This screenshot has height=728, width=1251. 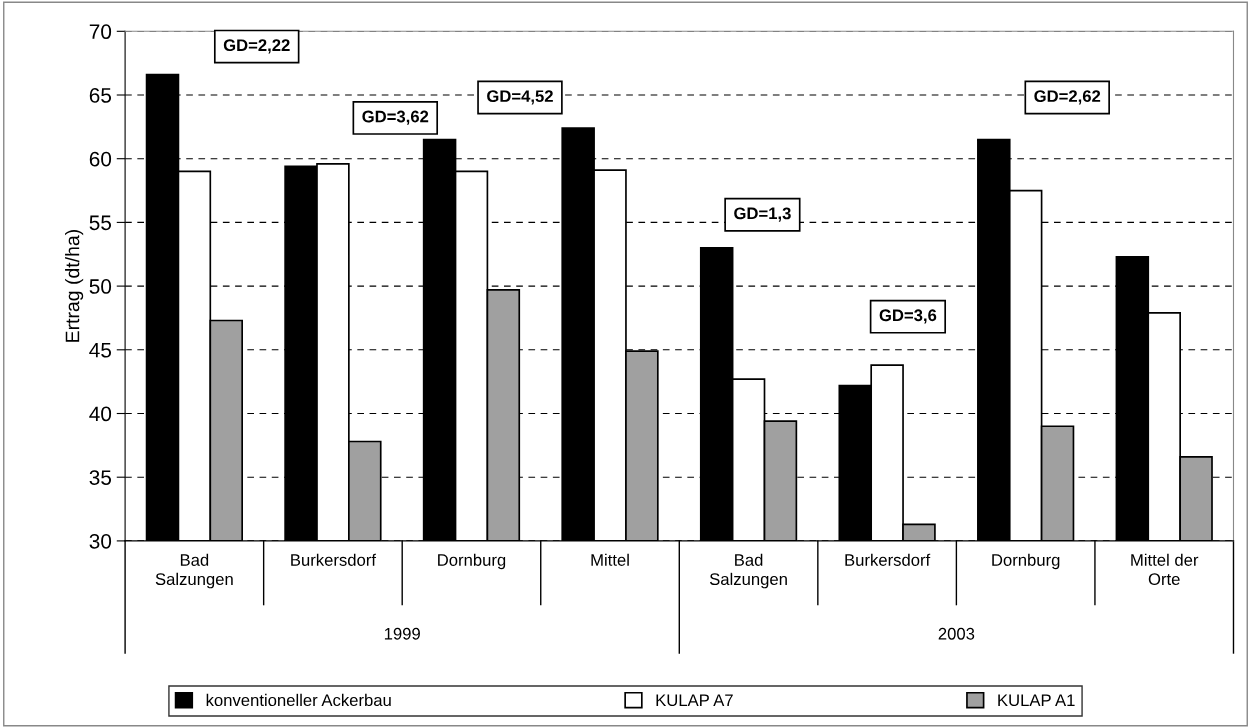 I want to click on y-tick-label: 60, so click(x=100, y=159).